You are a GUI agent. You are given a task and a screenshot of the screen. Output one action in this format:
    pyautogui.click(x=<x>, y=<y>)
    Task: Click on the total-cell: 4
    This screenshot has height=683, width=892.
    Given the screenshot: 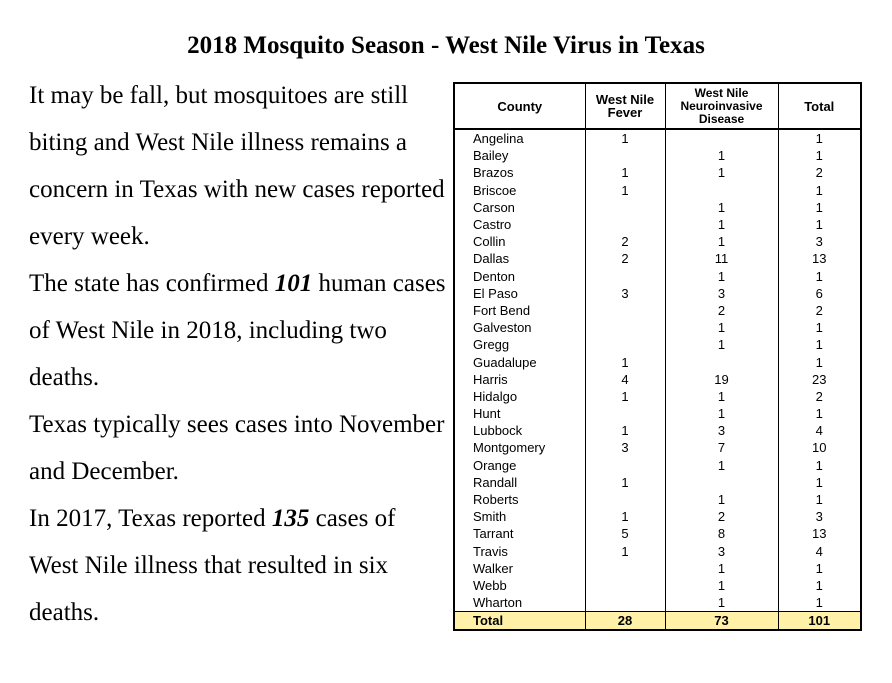 What is the action you would take?
    pyautogui.click(x=819, y=551)
    